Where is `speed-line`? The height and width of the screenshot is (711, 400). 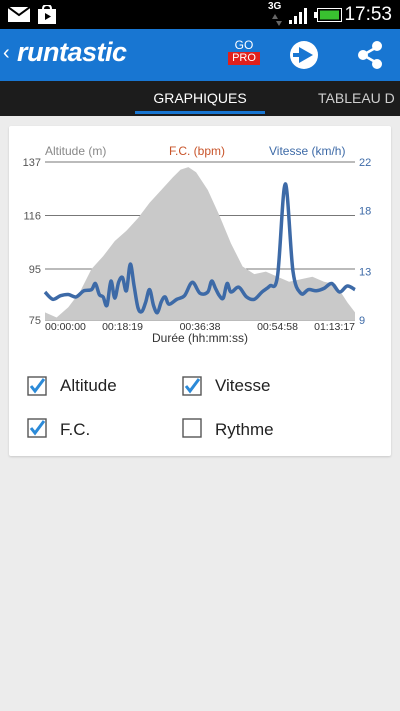
speed-line is located at coordinates (199, 248).